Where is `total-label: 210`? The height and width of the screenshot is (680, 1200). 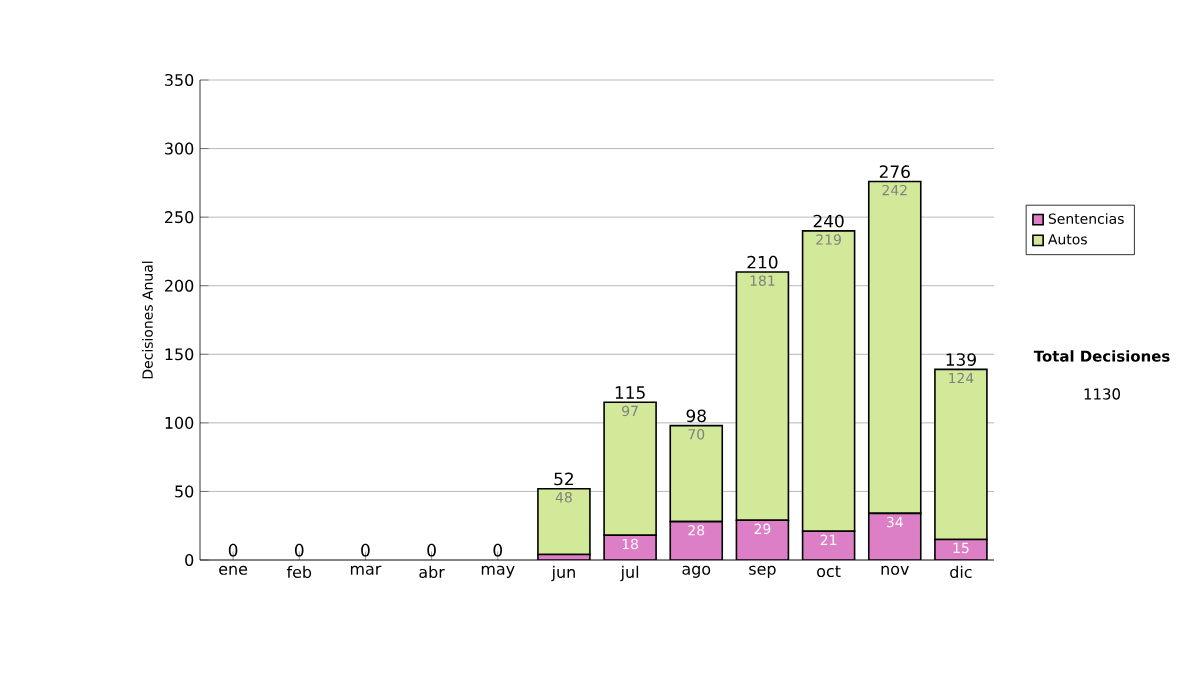
total-label: 210 is located at coordinates (762, 262).